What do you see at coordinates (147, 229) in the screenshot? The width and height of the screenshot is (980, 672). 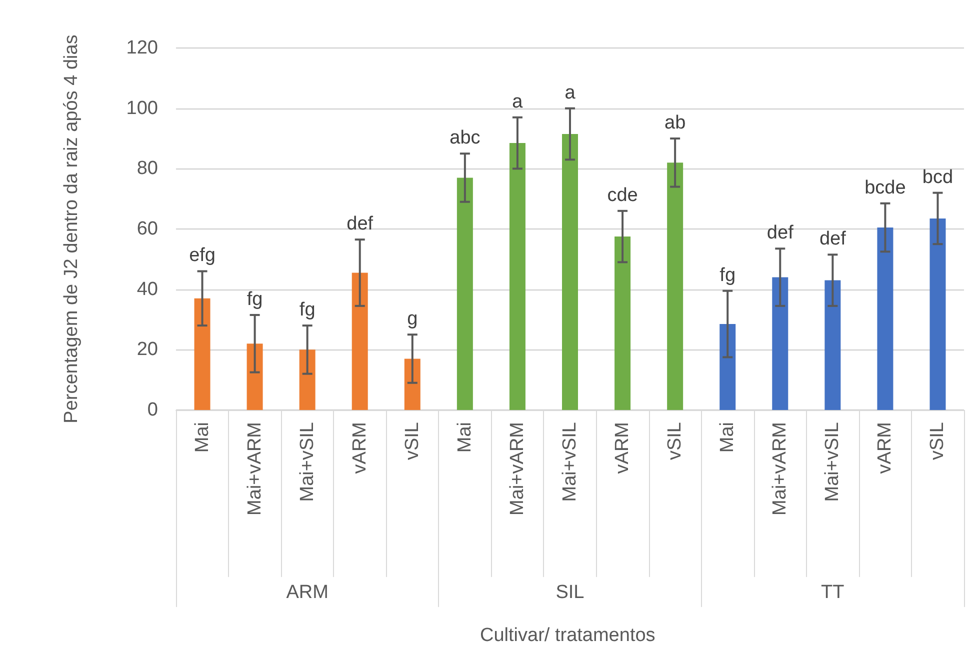 I see `y-tick-label: 60` at bounding box center [147, 229].